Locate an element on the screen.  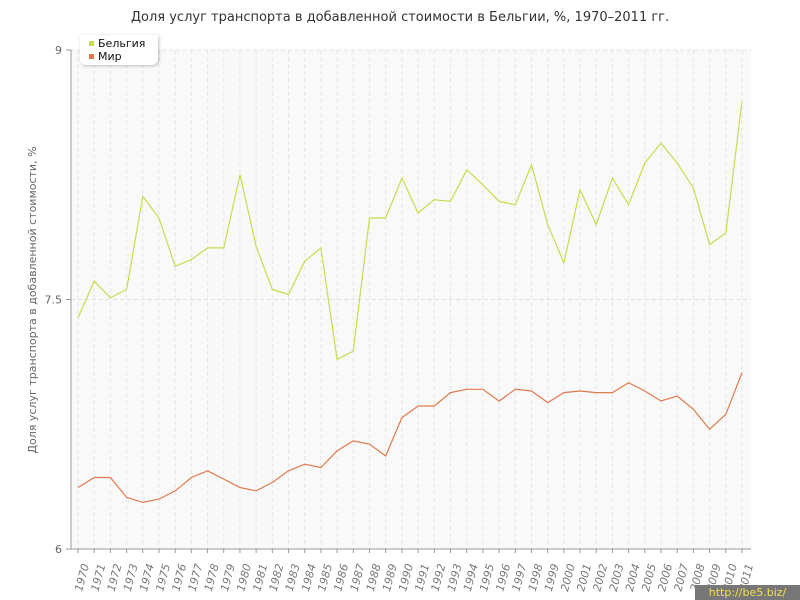
y-tick-label: 9 is located at coordinates (58, 50).